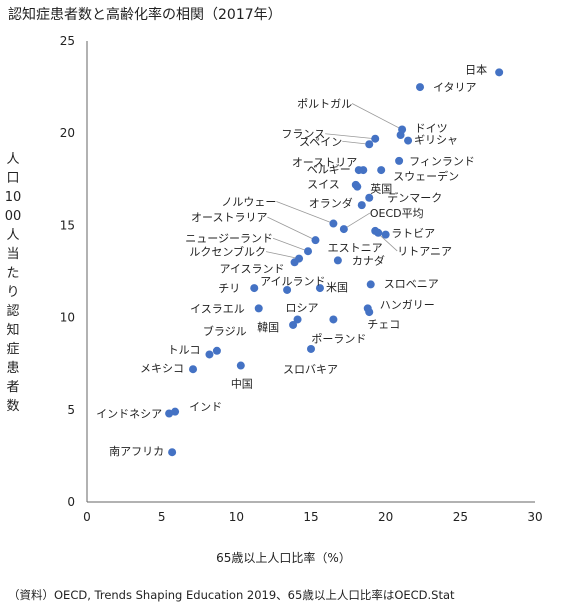 The width and height of the screenshot is (567, 608). Describe the element at coordinates (227, 252) in the screenshot. I see `point-label: ルクセンブルク` at that location.